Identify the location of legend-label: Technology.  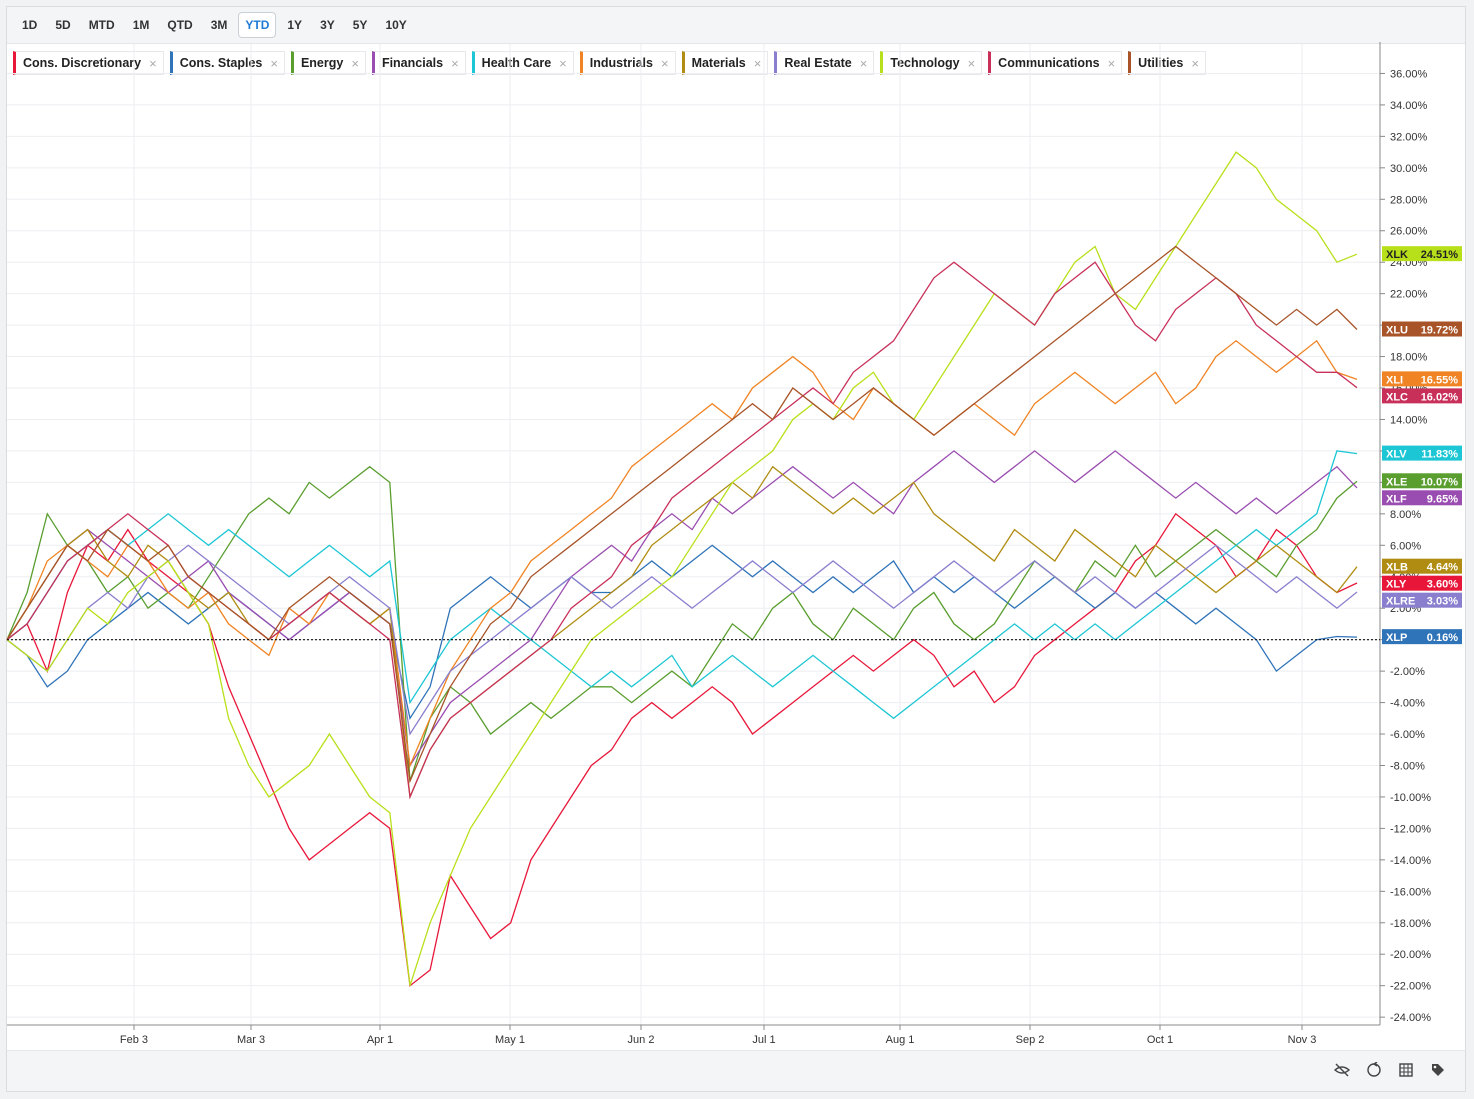
(925, 63).